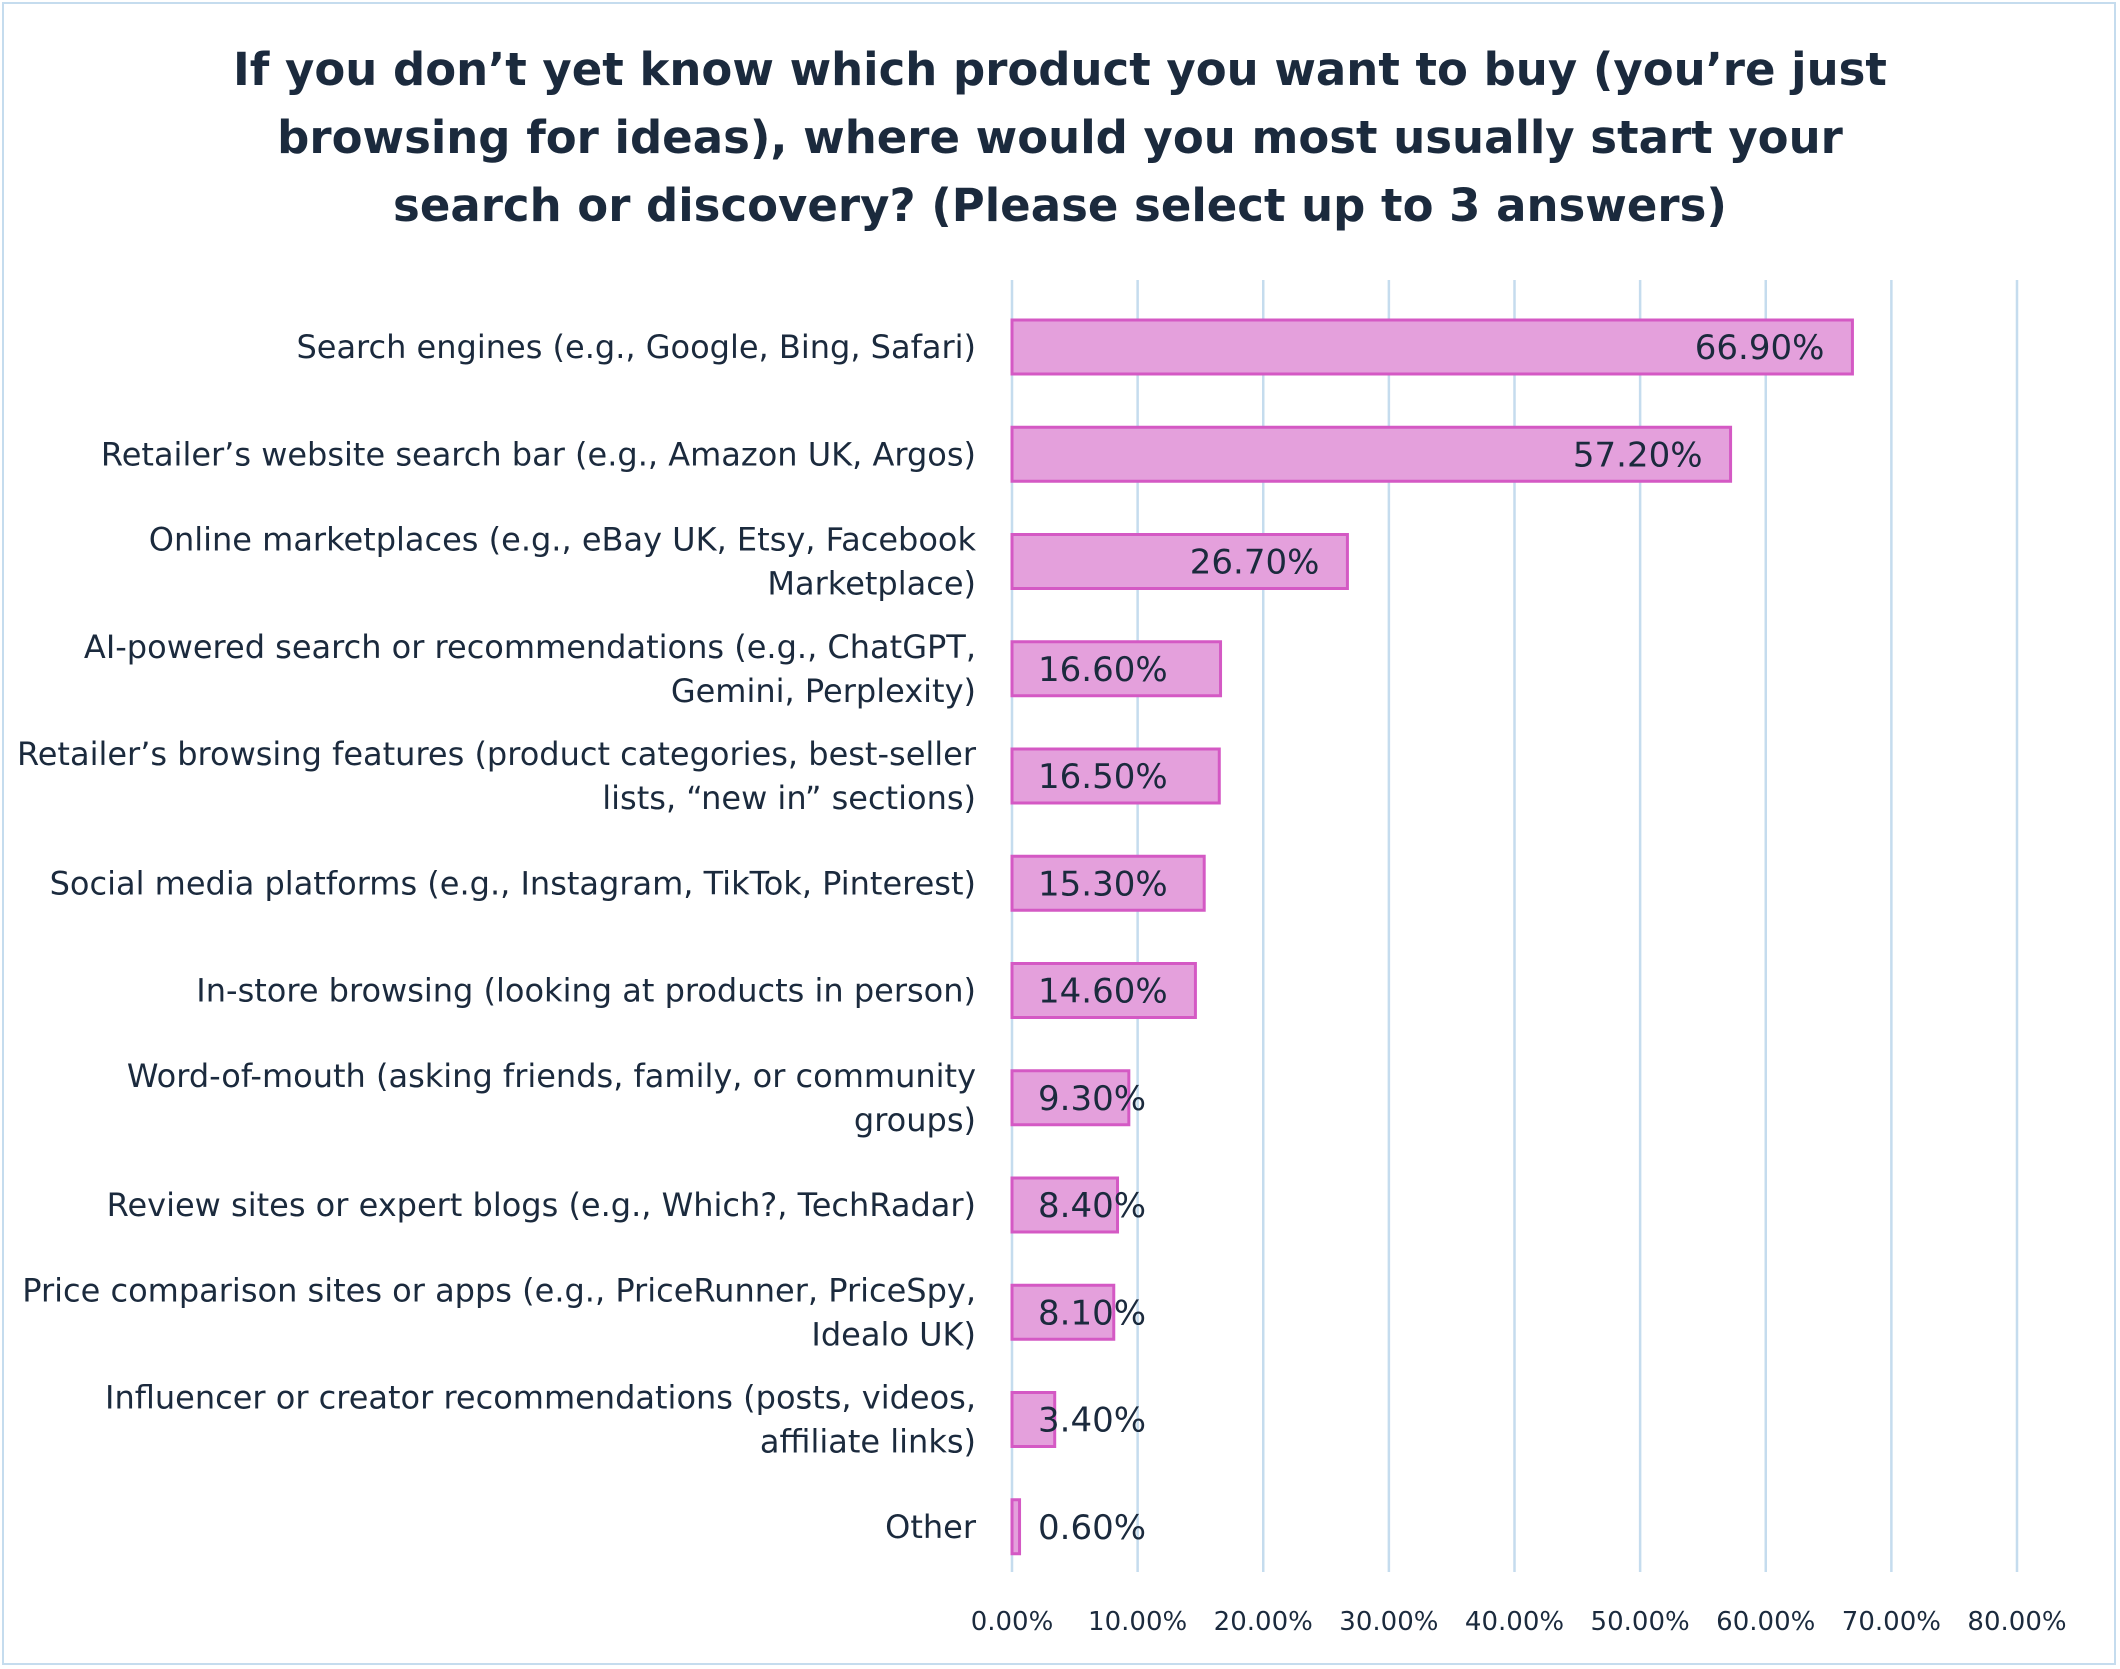 The image size is (2120, 1669). I want to click on data-label: 16.50%, so click(1103, 777).